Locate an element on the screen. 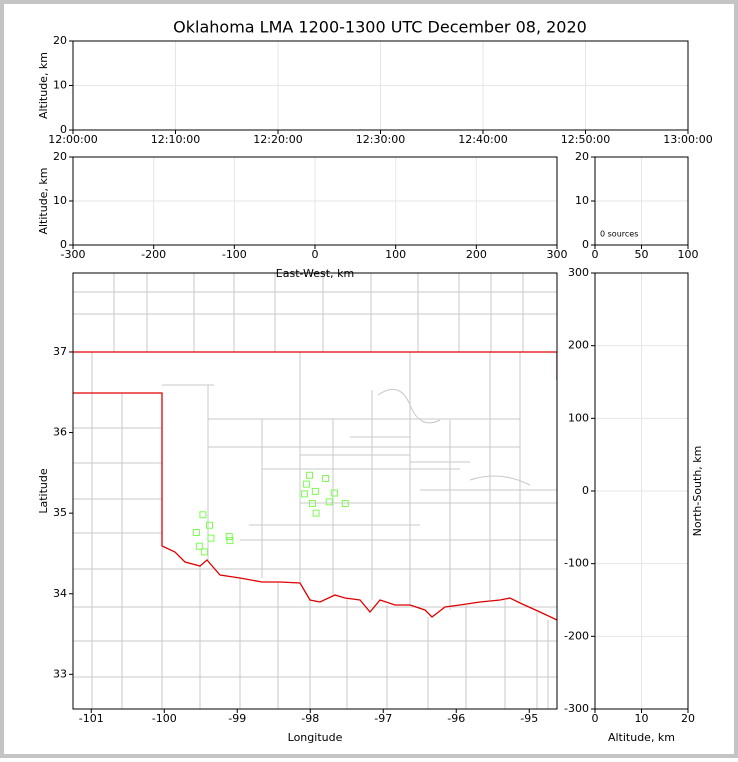  x-tick-label: -96 is located at coordinates (456, 718).